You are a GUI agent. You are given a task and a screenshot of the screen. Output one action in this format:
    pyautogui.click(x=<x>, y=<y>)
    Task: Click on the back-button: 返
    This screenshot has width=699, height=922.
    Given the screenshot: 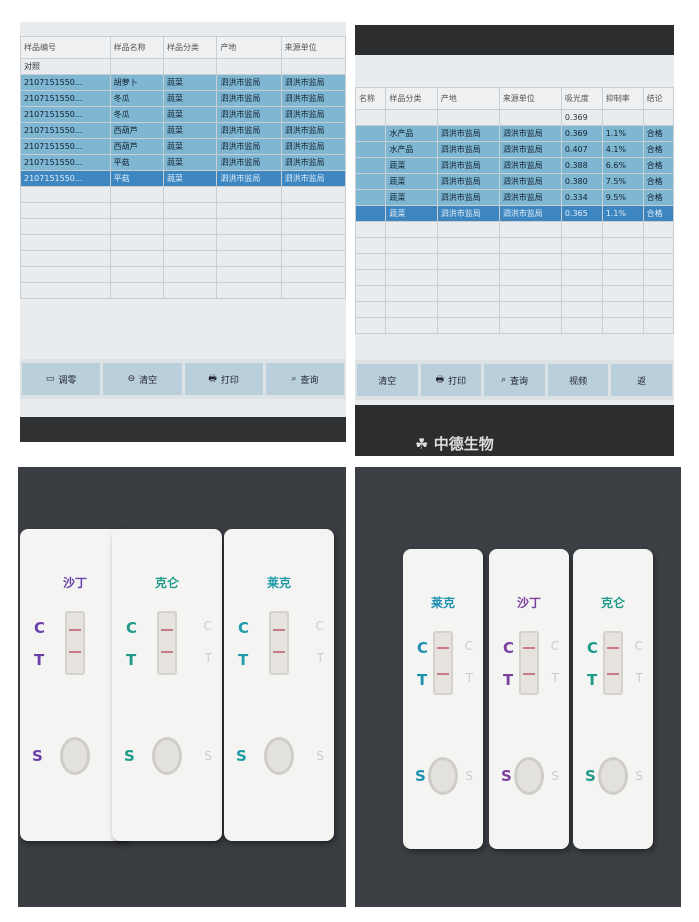 What is the action you would take?
    pyautogui.click(x=641, y=380)
    